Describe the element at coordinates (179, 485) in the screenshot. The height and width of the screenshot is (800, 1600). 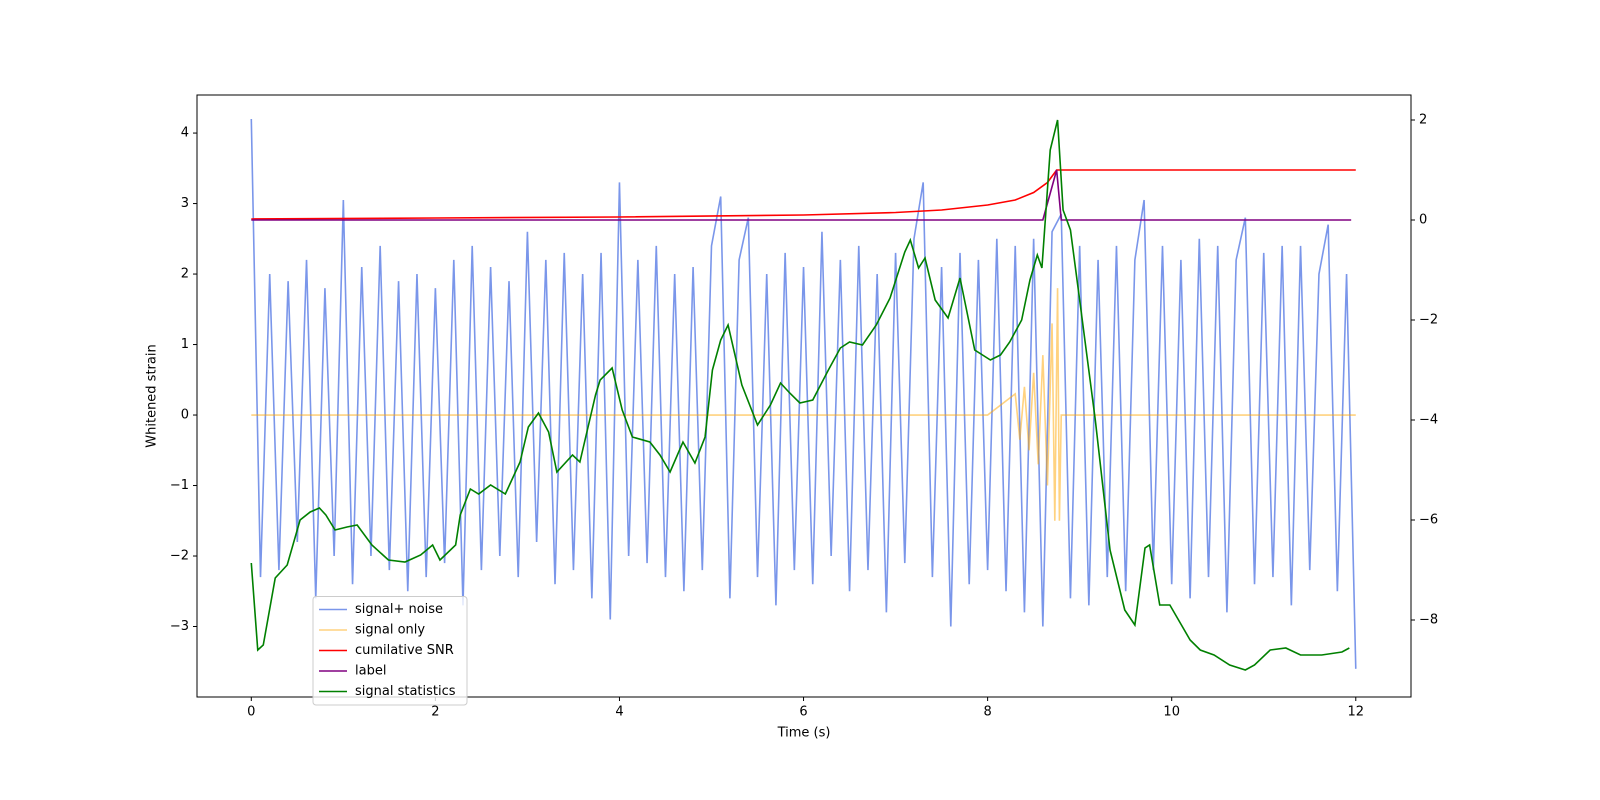
I see `y-tick-label: −1` at that location.